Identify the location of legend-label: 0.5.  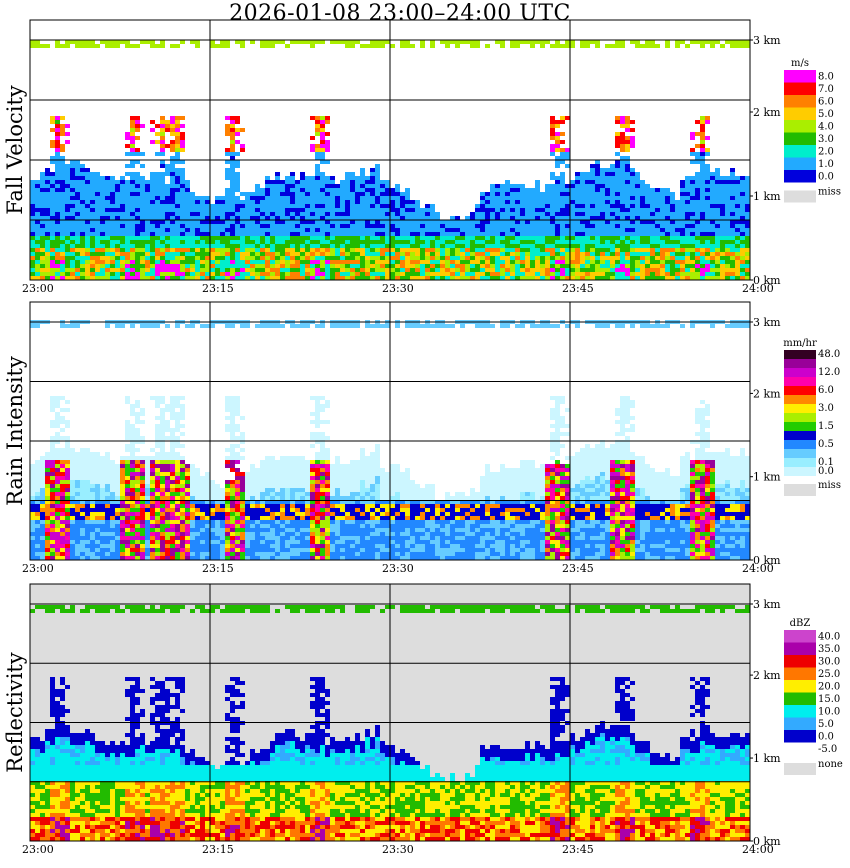
(826, 444).